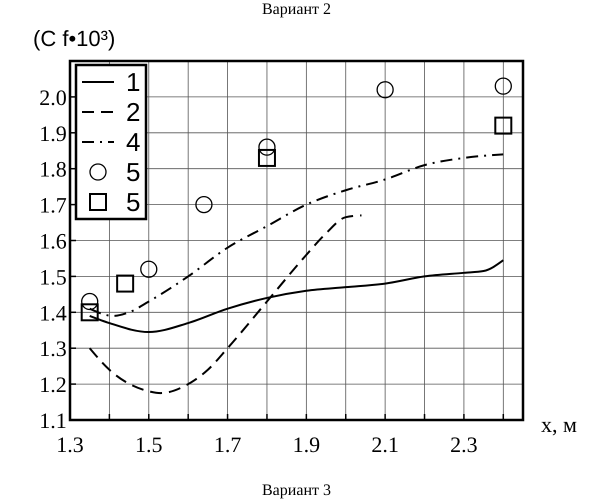 This screenshot has height=499, width=598. I want to click on y-tick-label: 1.6, so click(53, 241).